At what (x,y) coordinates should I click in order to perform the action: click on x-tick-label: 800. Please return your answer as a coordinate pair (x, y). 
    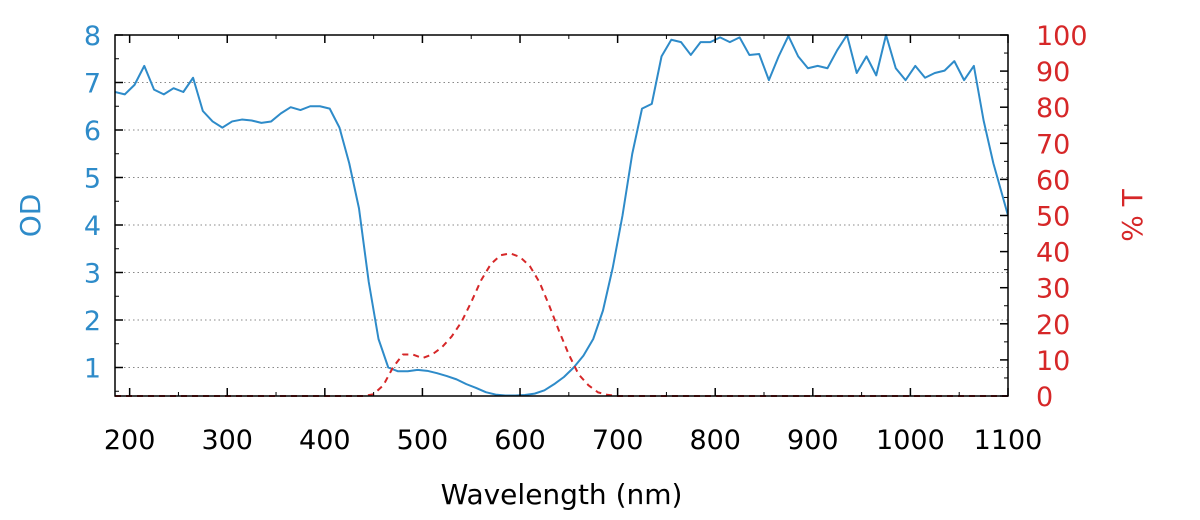
    Looking at the image, I should click on (715, 440).